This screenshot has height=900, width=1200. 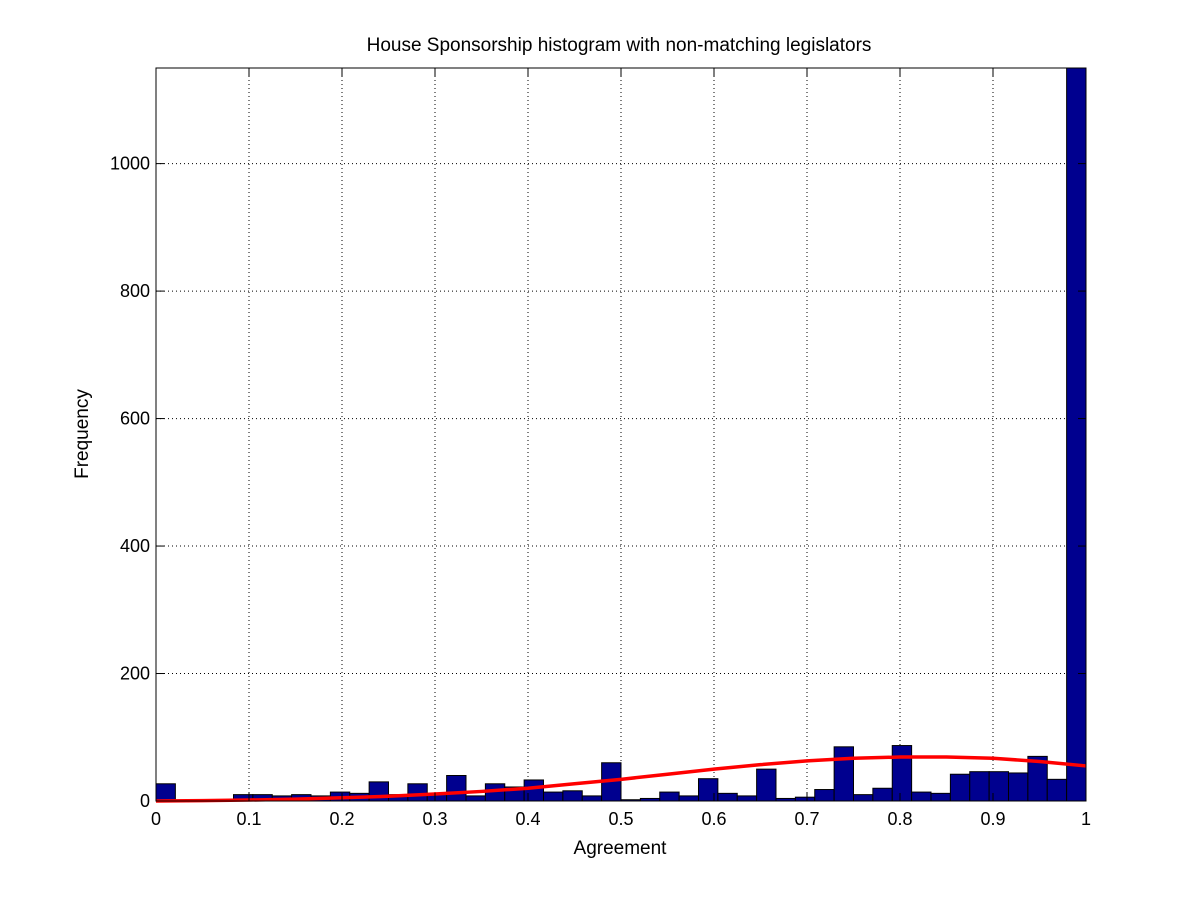 What do you see at coordinates (992, 819) in the screenshot?
I see `x-tick-label: 0.9` at bounding box center [992, 819].